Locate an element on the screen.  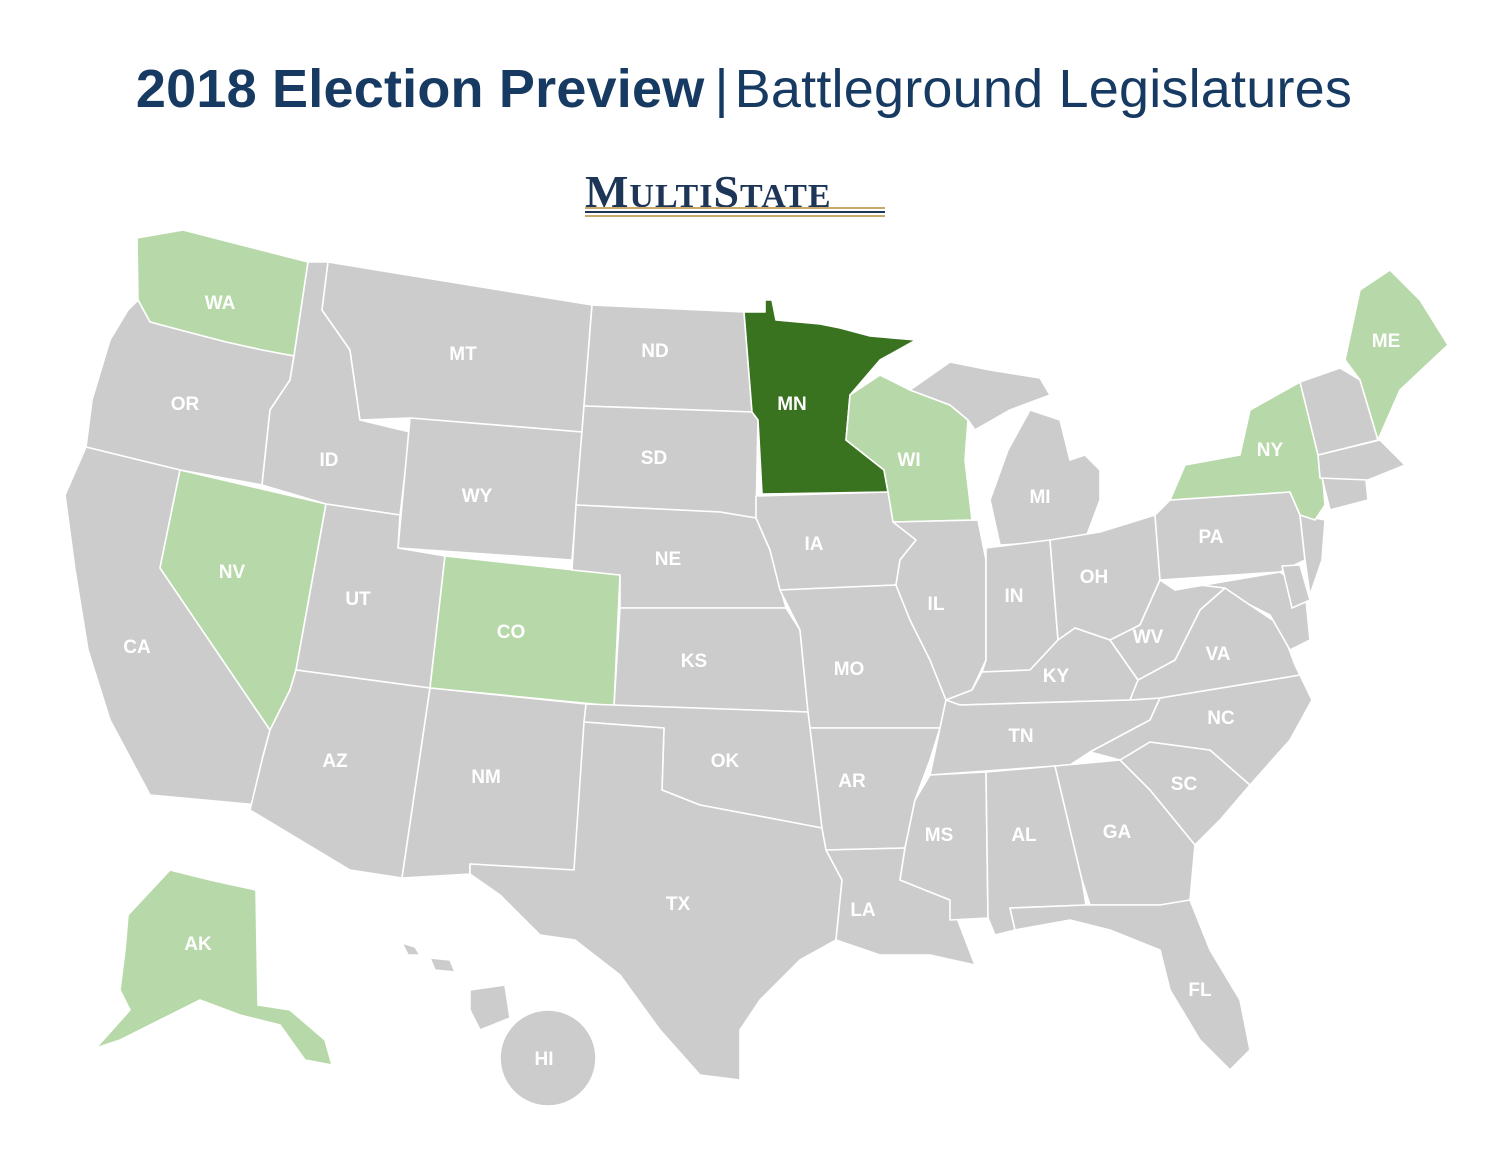
label-HI: HI is located at coordinates (544, 1059).